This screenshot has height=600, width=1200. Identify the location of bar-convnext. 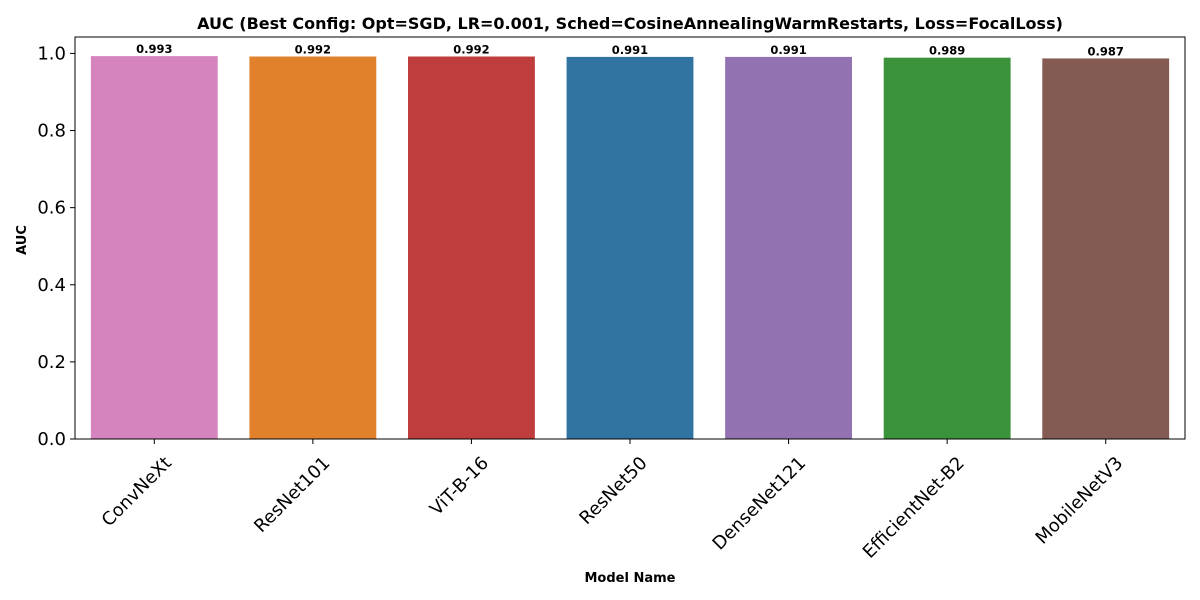
(154, 247).